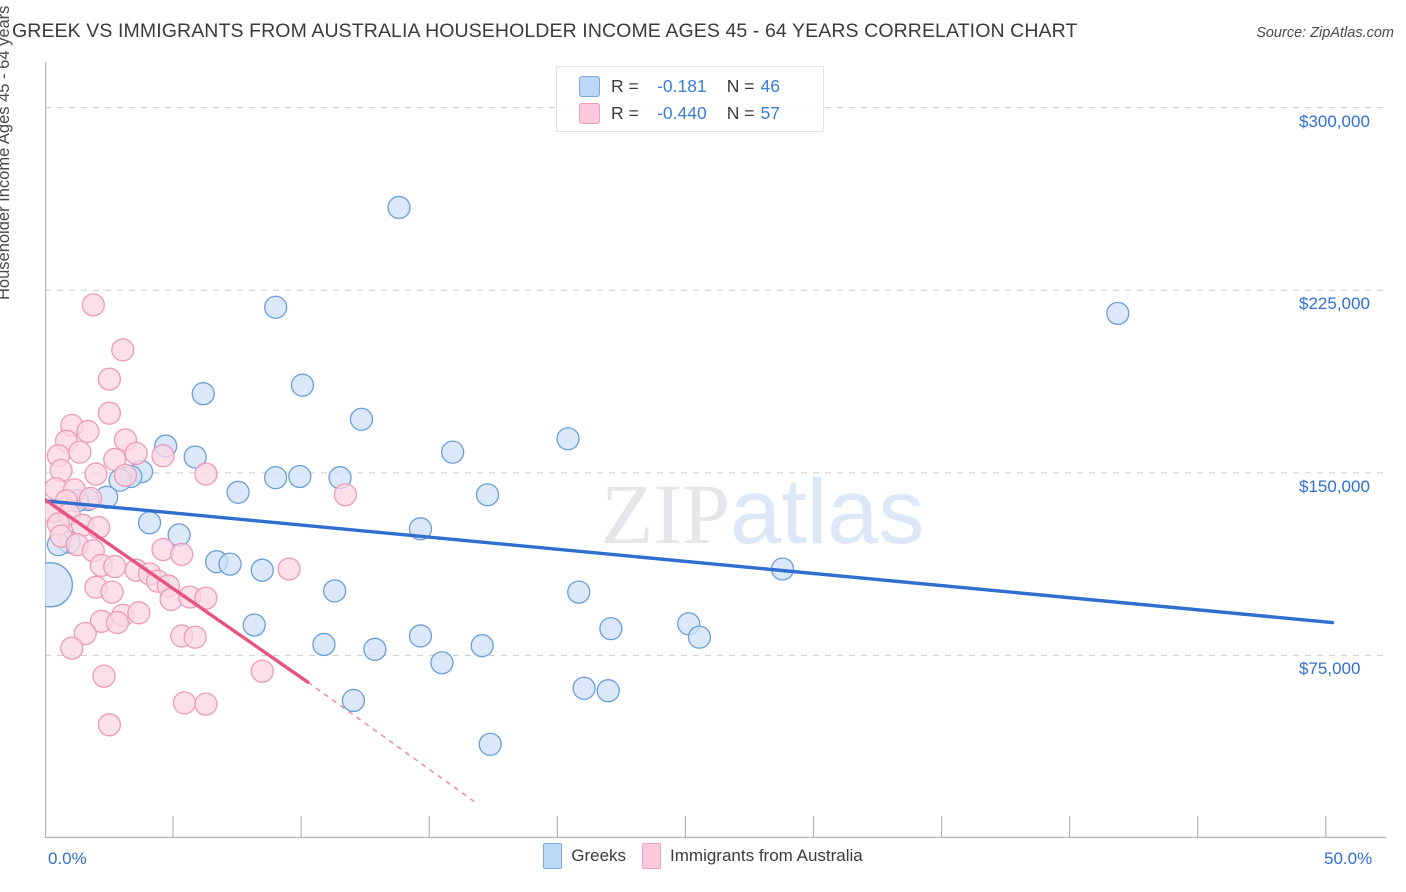 This screenshot has height=892, width=1406. Describe the element at coordinates (1334, 121) in the screenshot. I see `y-axis-tick-label: $300,000` at that location.